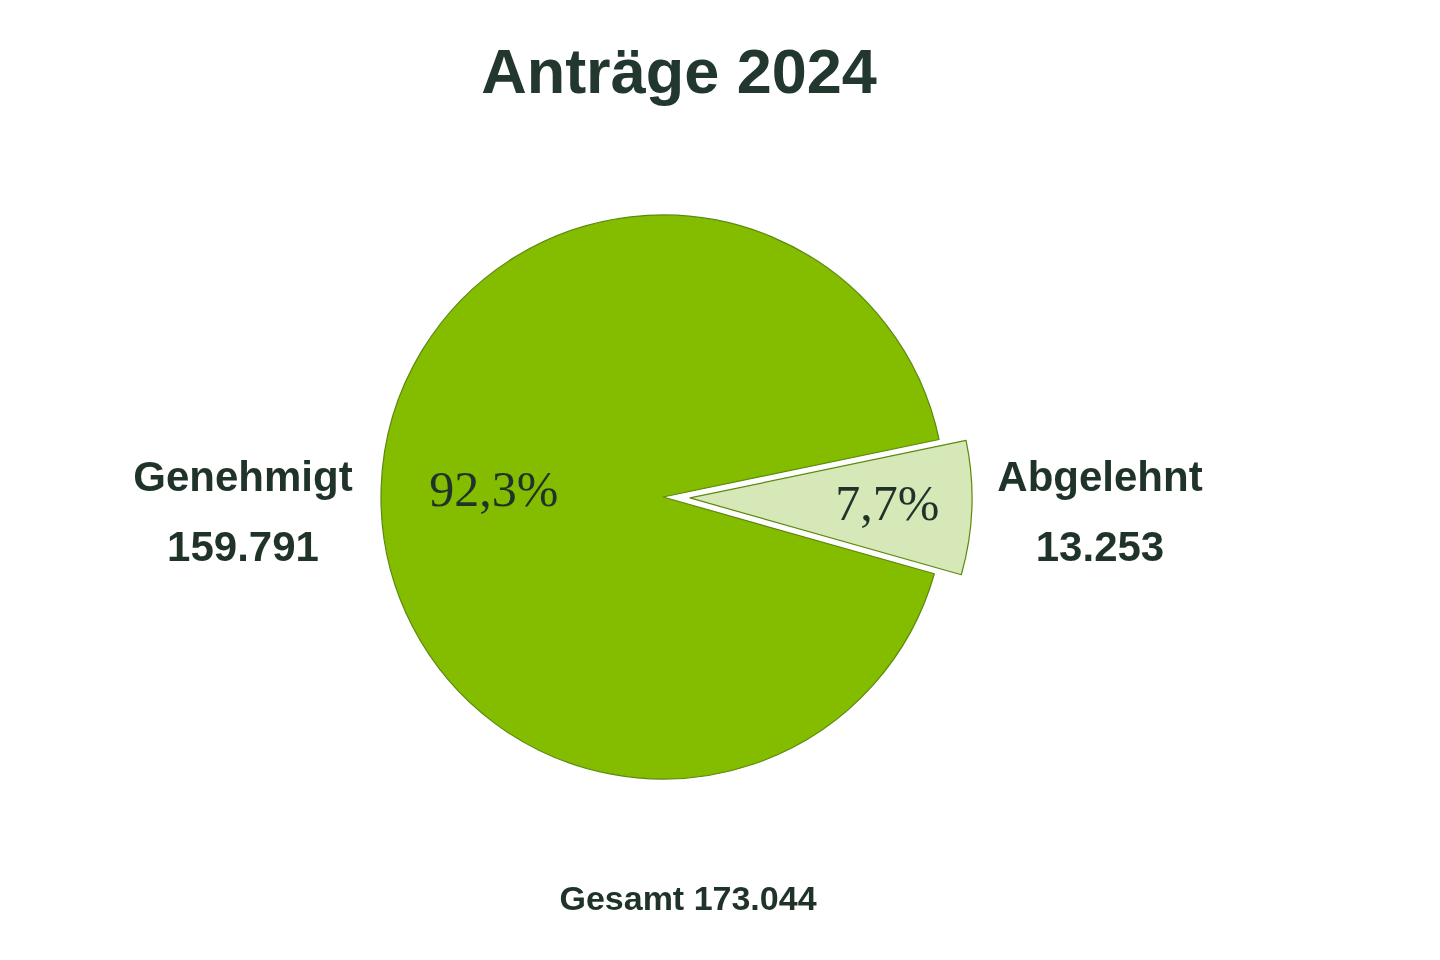  What do you see at coordinates (688, 898) in the screenshot?
I see `text: Gesamt 173.044` at bounding box center [688, 898].